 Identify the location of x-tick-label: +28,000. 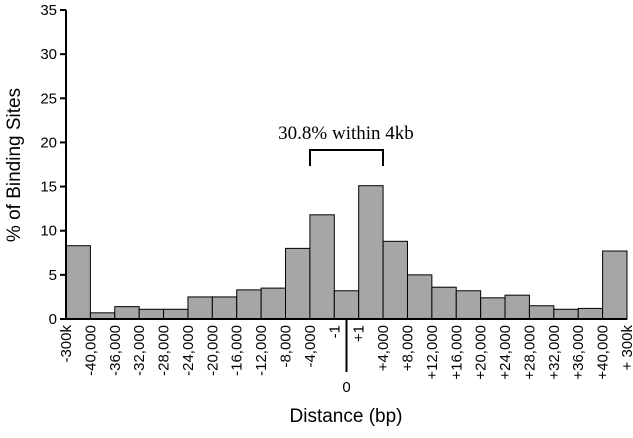
(529, 352).